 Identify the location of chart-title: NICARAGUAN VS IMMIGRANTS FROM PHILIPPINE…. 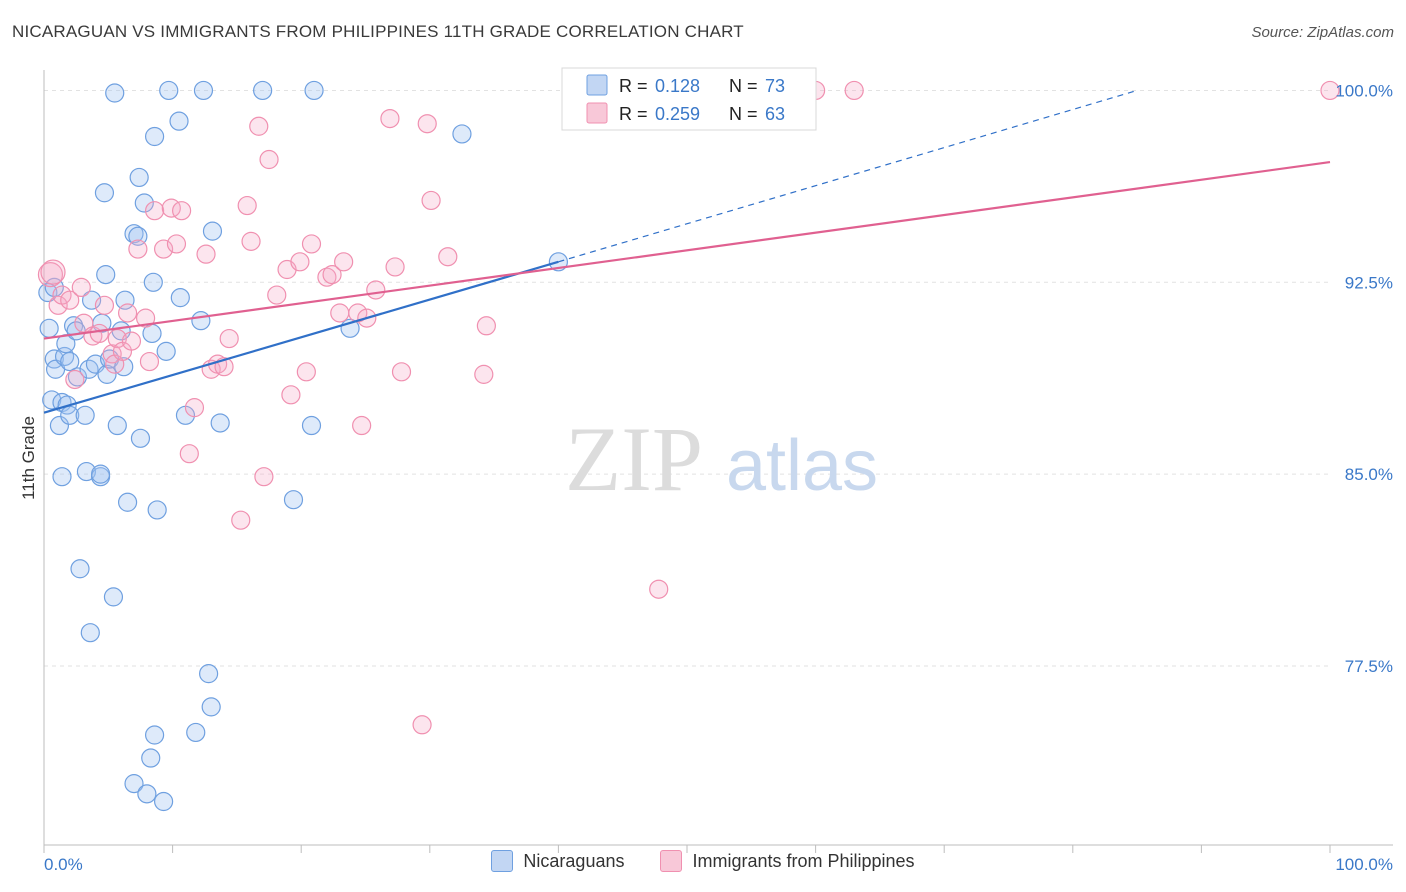
(378, 31).